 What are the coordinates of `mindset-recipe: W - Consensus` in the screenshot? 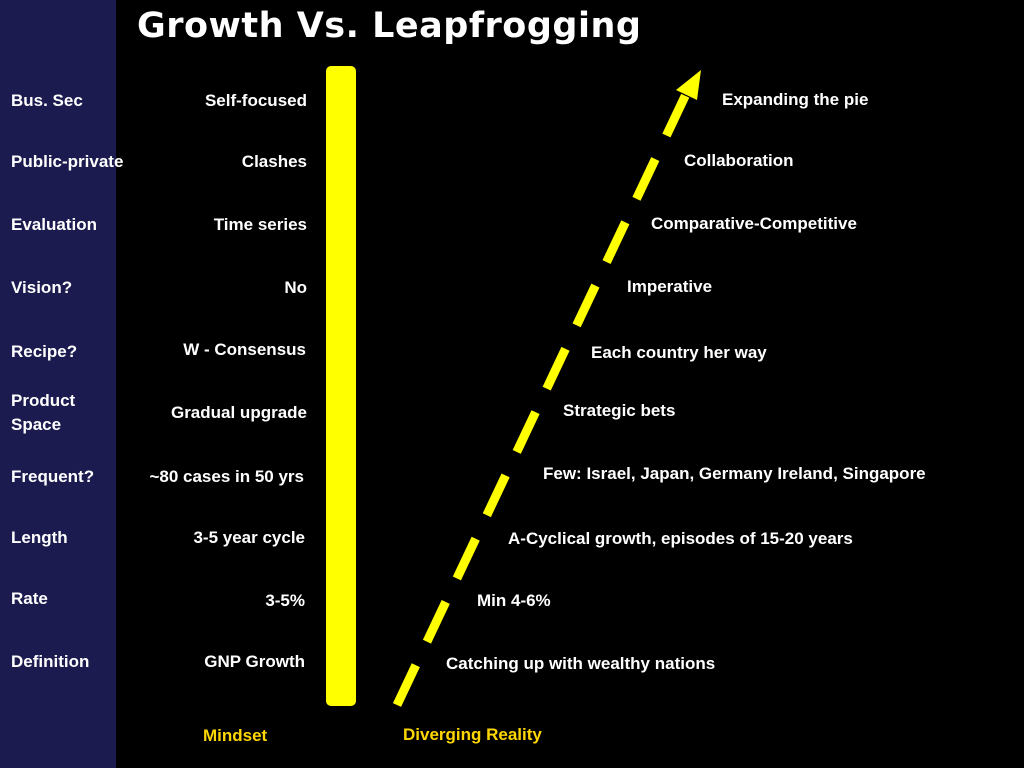 It's located at (244, 349).